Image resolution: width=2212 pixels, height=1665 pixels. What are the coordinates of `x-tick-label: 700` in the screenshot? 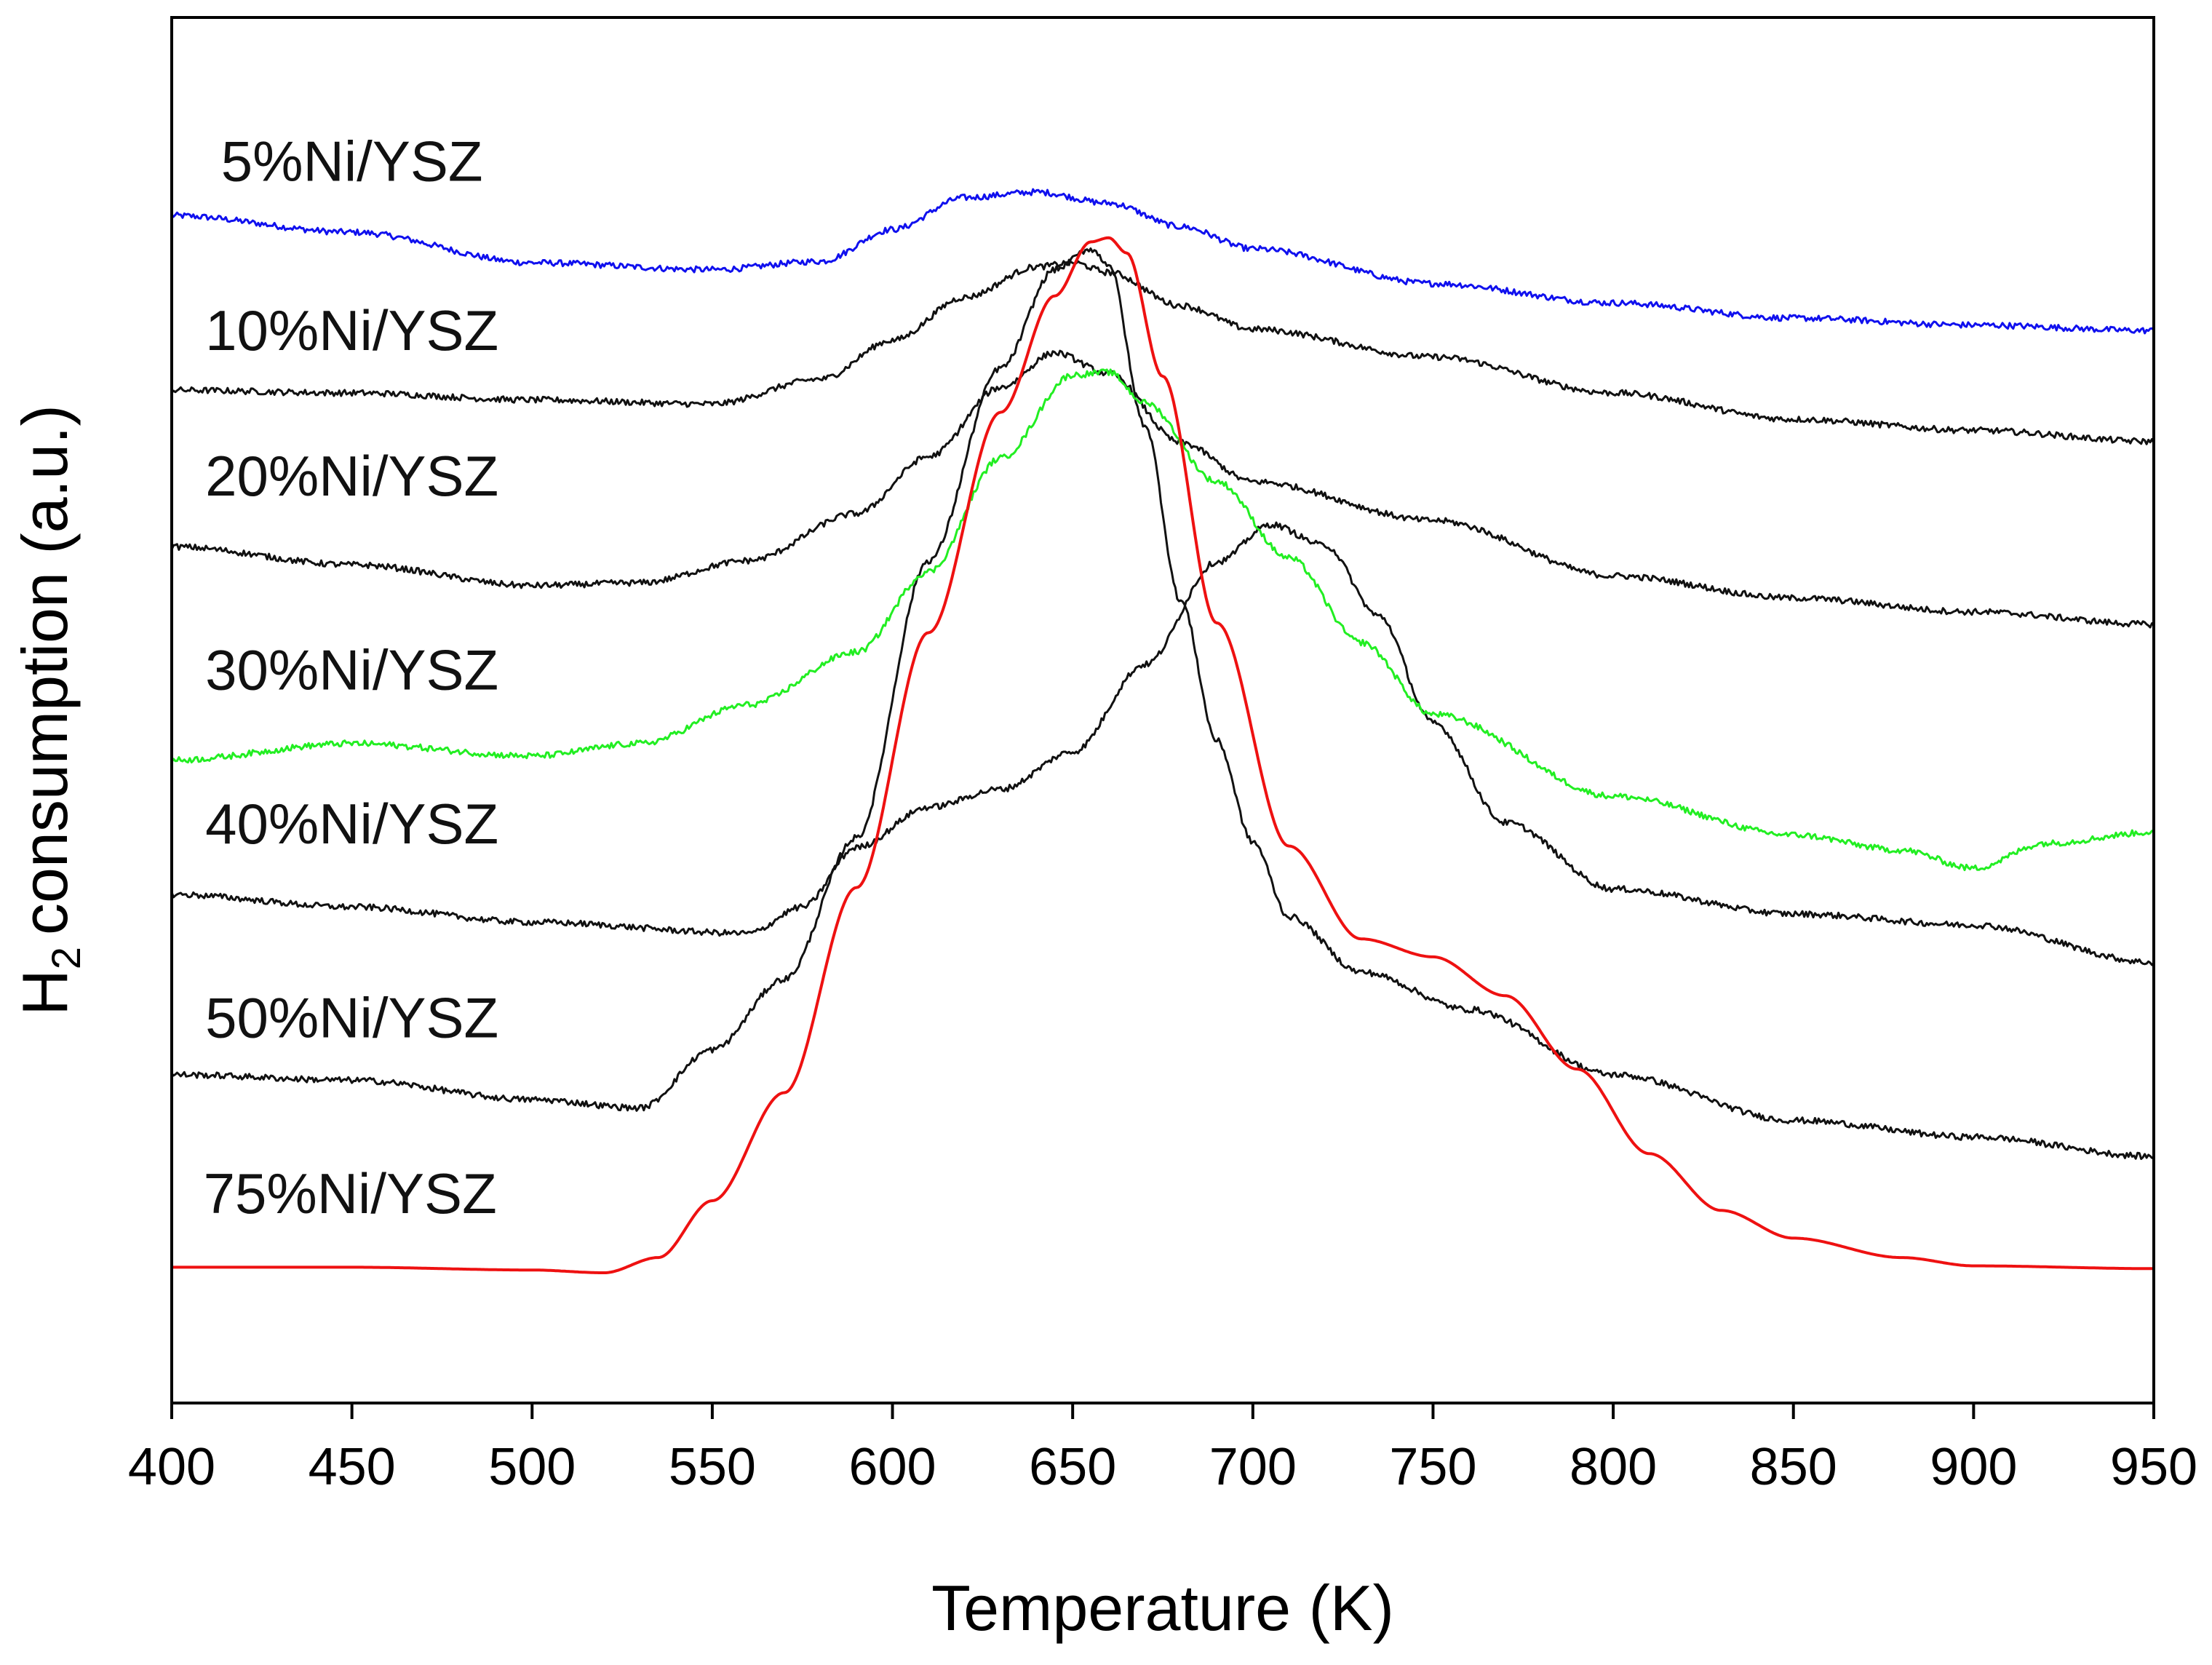 It's located at (1253, 1467).